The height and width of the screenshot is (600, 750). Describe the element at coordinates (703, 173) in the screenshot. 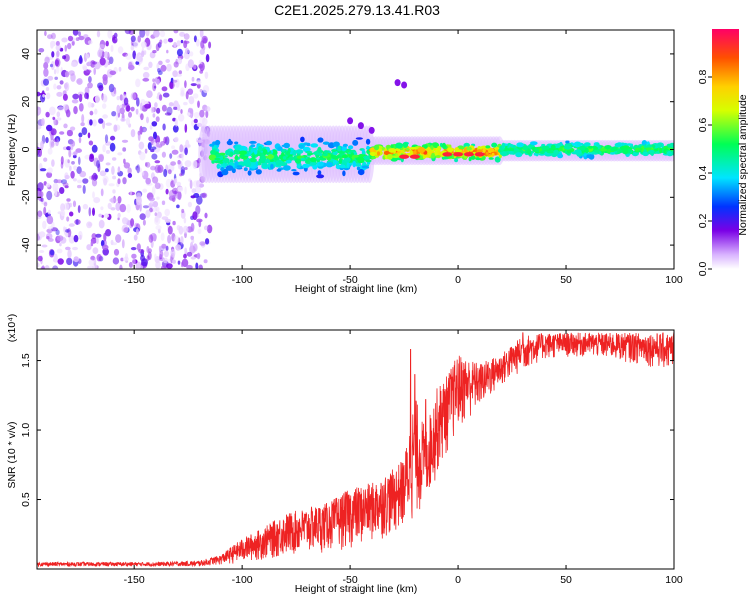

I see `colorbar-tick-label: 0.4` at that location.